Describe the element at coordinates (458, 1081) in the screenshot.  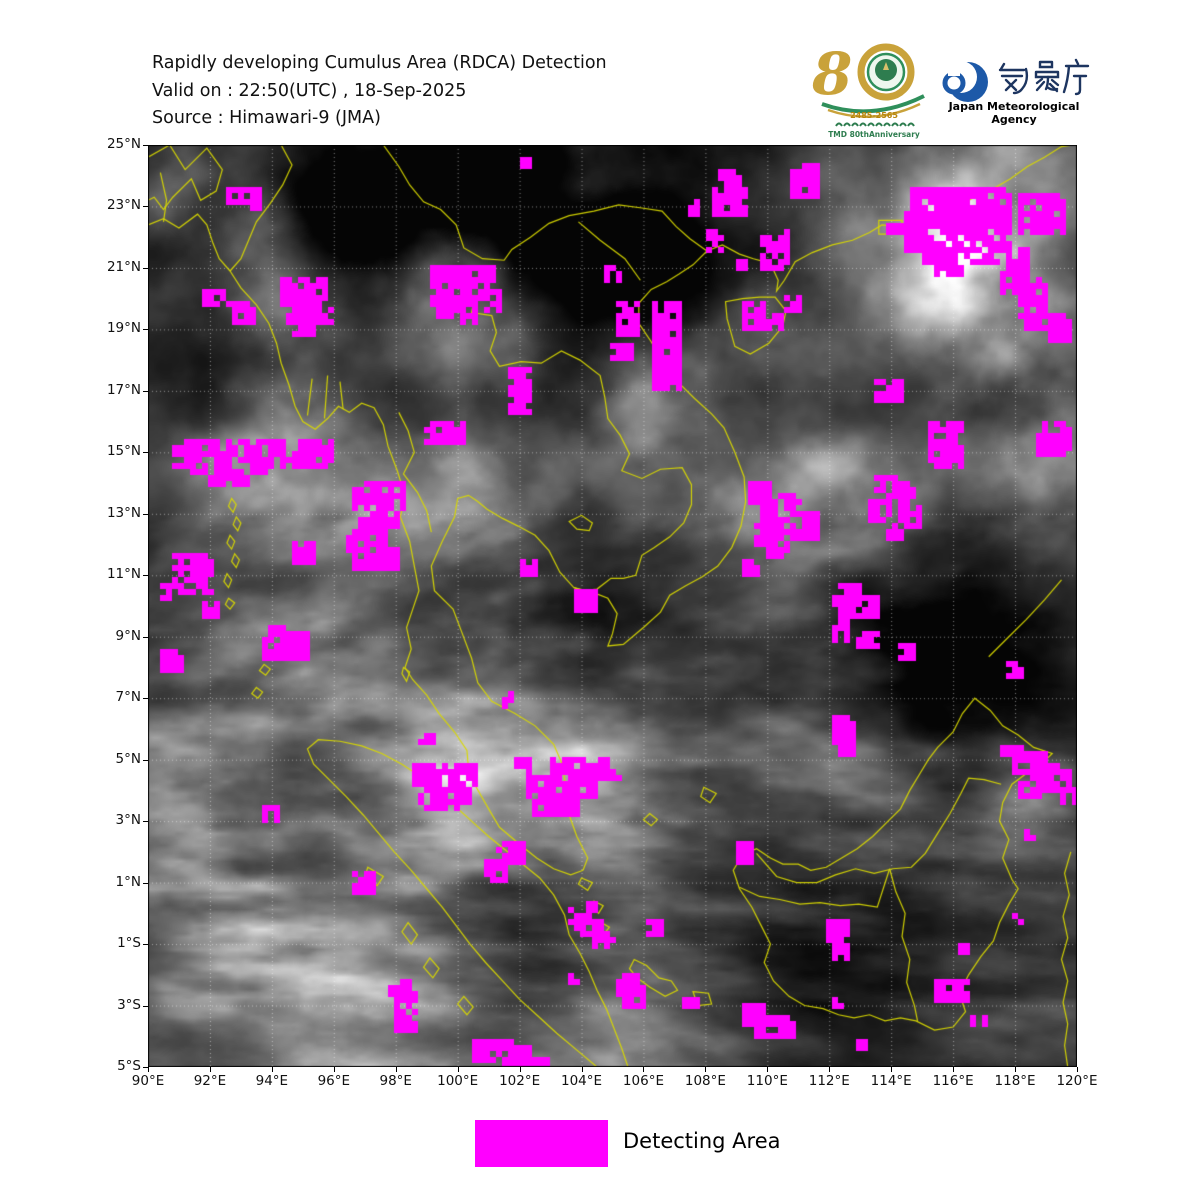
I see `x-axis-tick-label: 100°E` at that location.